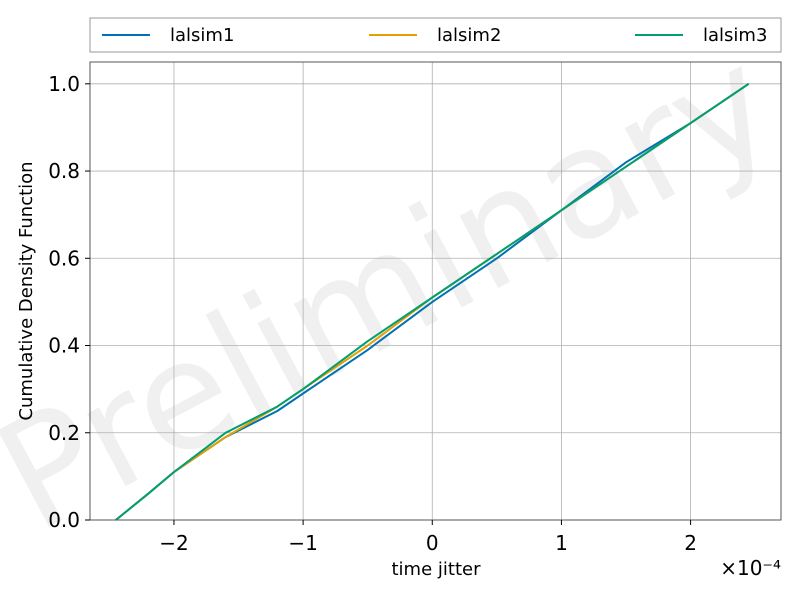 This screenshot has width=800, height=600. Describe the element at coordinates (735, 35) in the screenshot. I see `legend-label-lalsim3: lalsim3` at that location.